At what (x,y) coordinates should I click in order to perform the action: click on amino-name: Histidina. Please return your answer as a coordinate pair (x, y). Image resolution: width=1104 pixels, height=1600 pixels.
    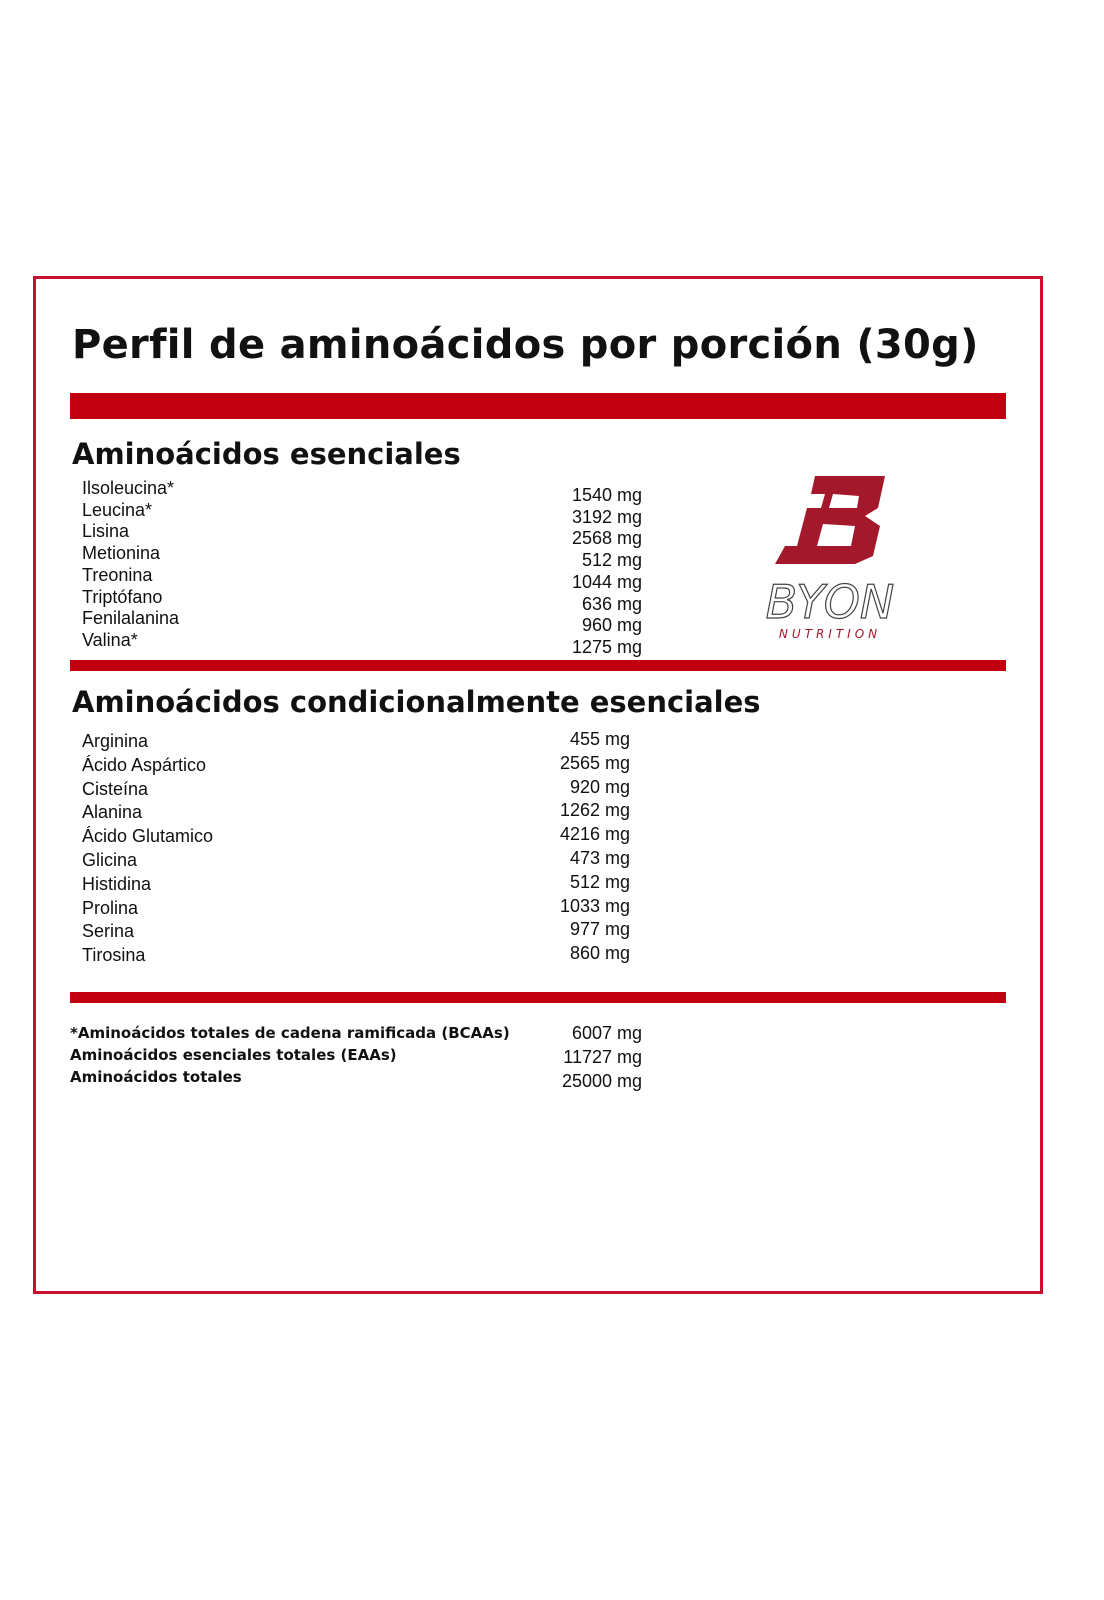
    Looking at the image, I should click on (117, 883).